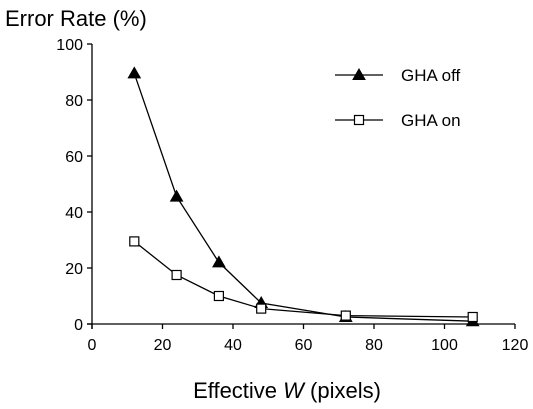 The image size is (533, 409). I want to click on y-tick-label: 80, so click(74, 101).